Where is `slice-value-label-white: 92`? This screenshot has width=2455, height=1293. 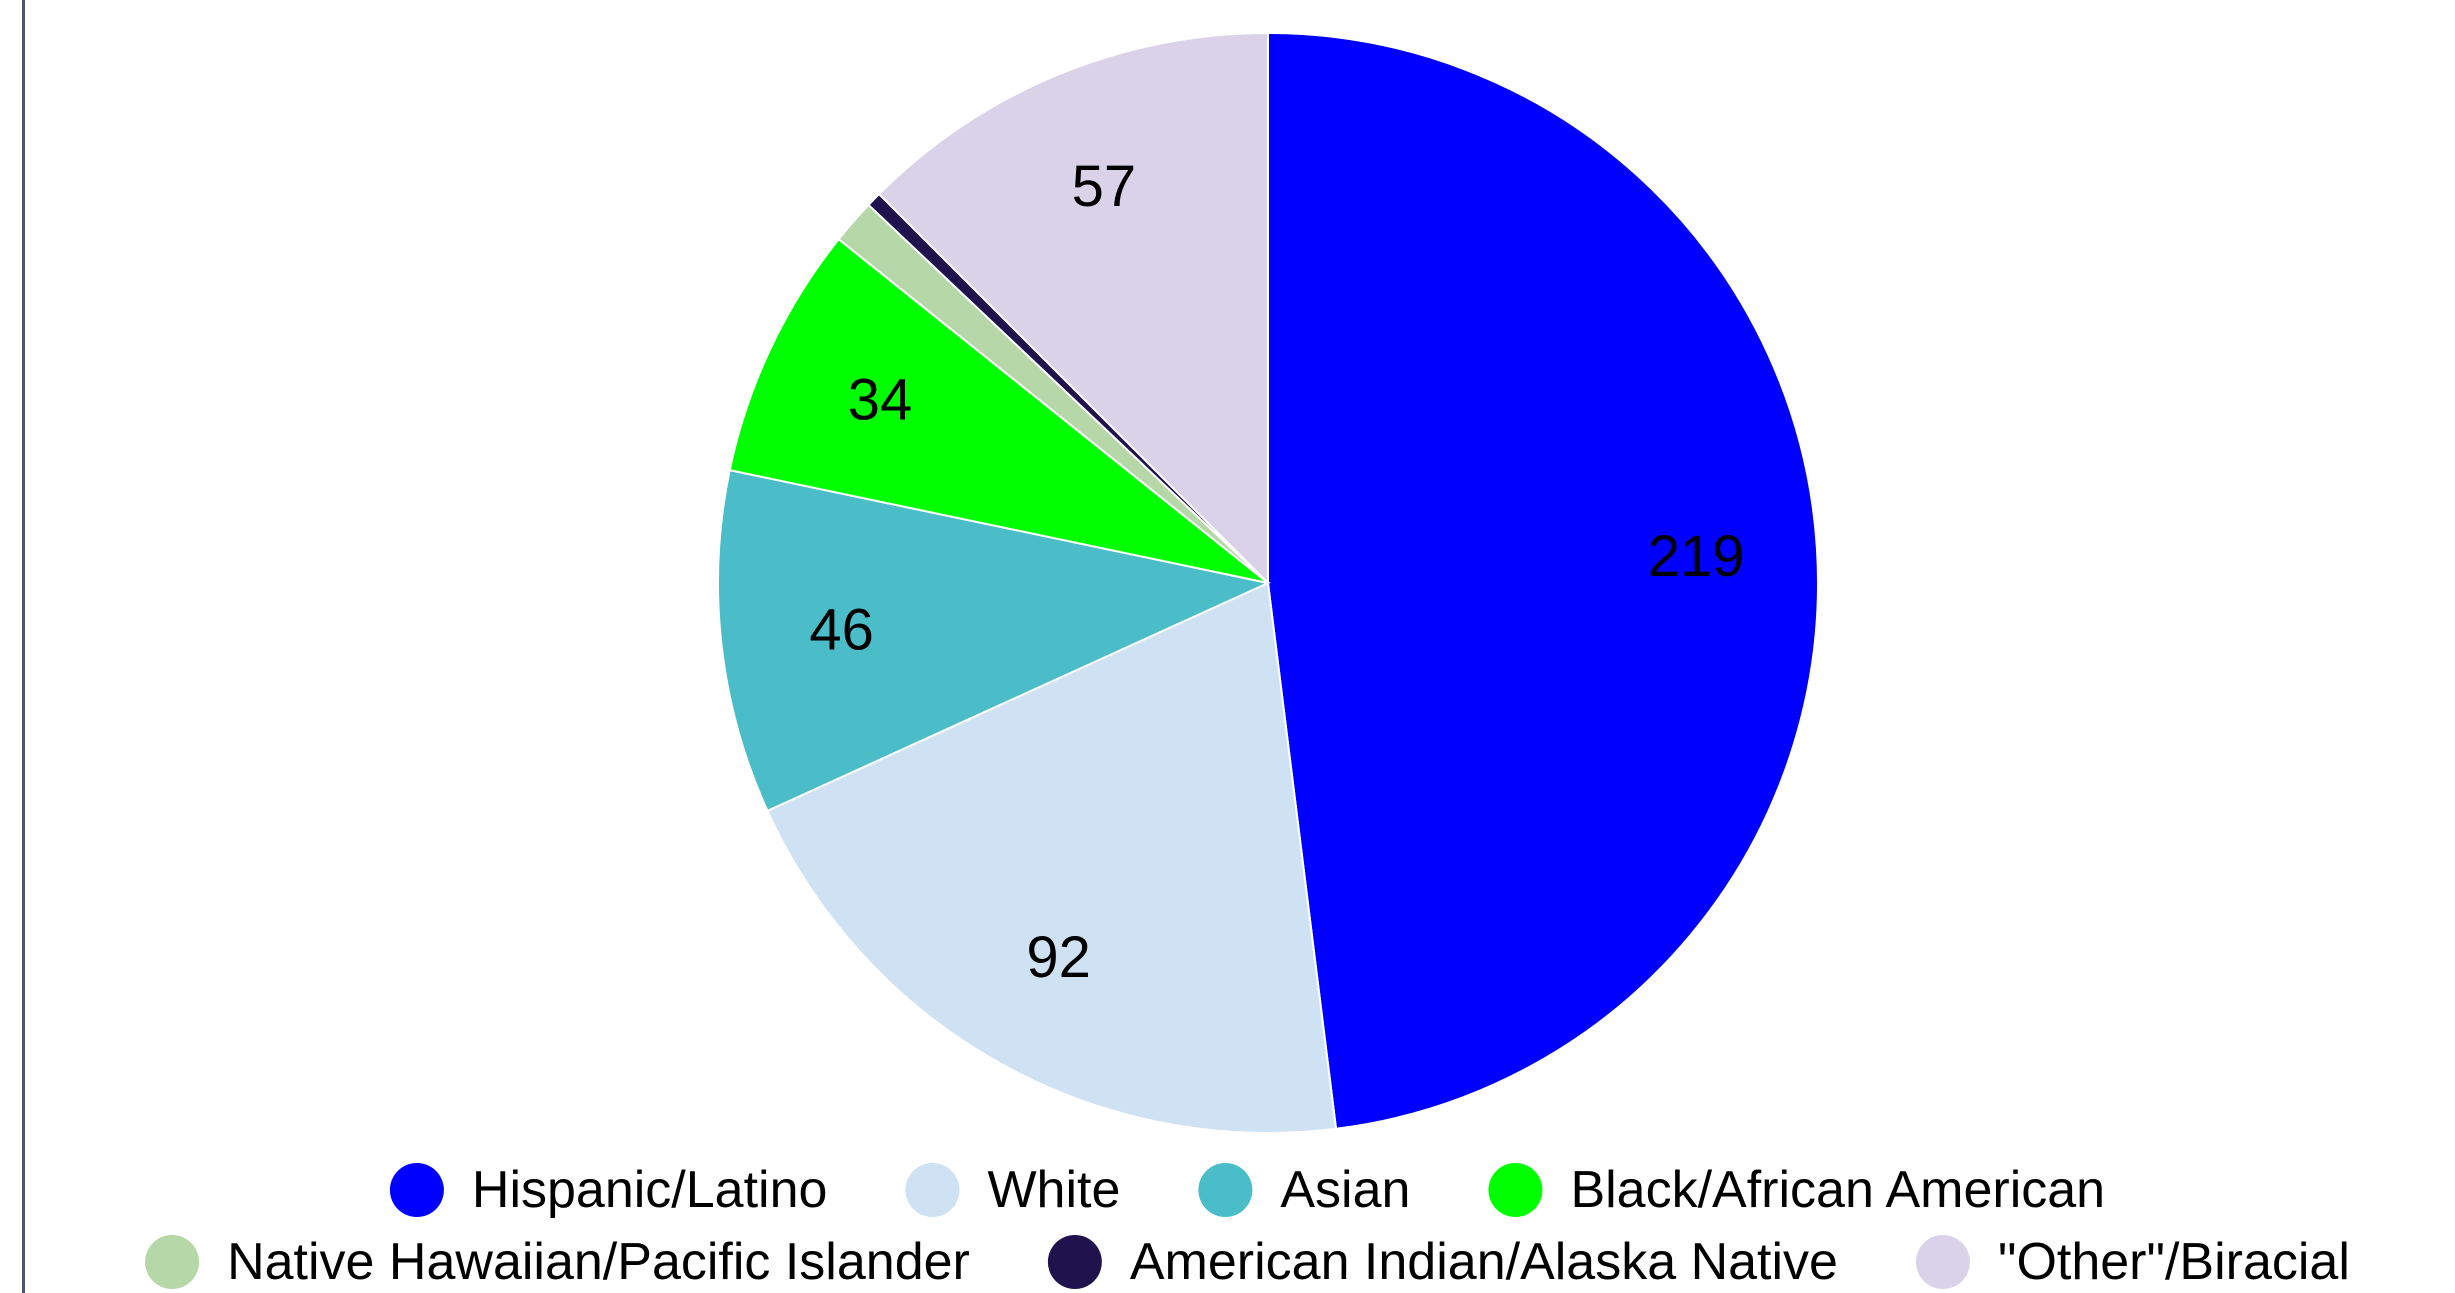 slice-value-label-white: 92 is located at coordinates (1058, 957).